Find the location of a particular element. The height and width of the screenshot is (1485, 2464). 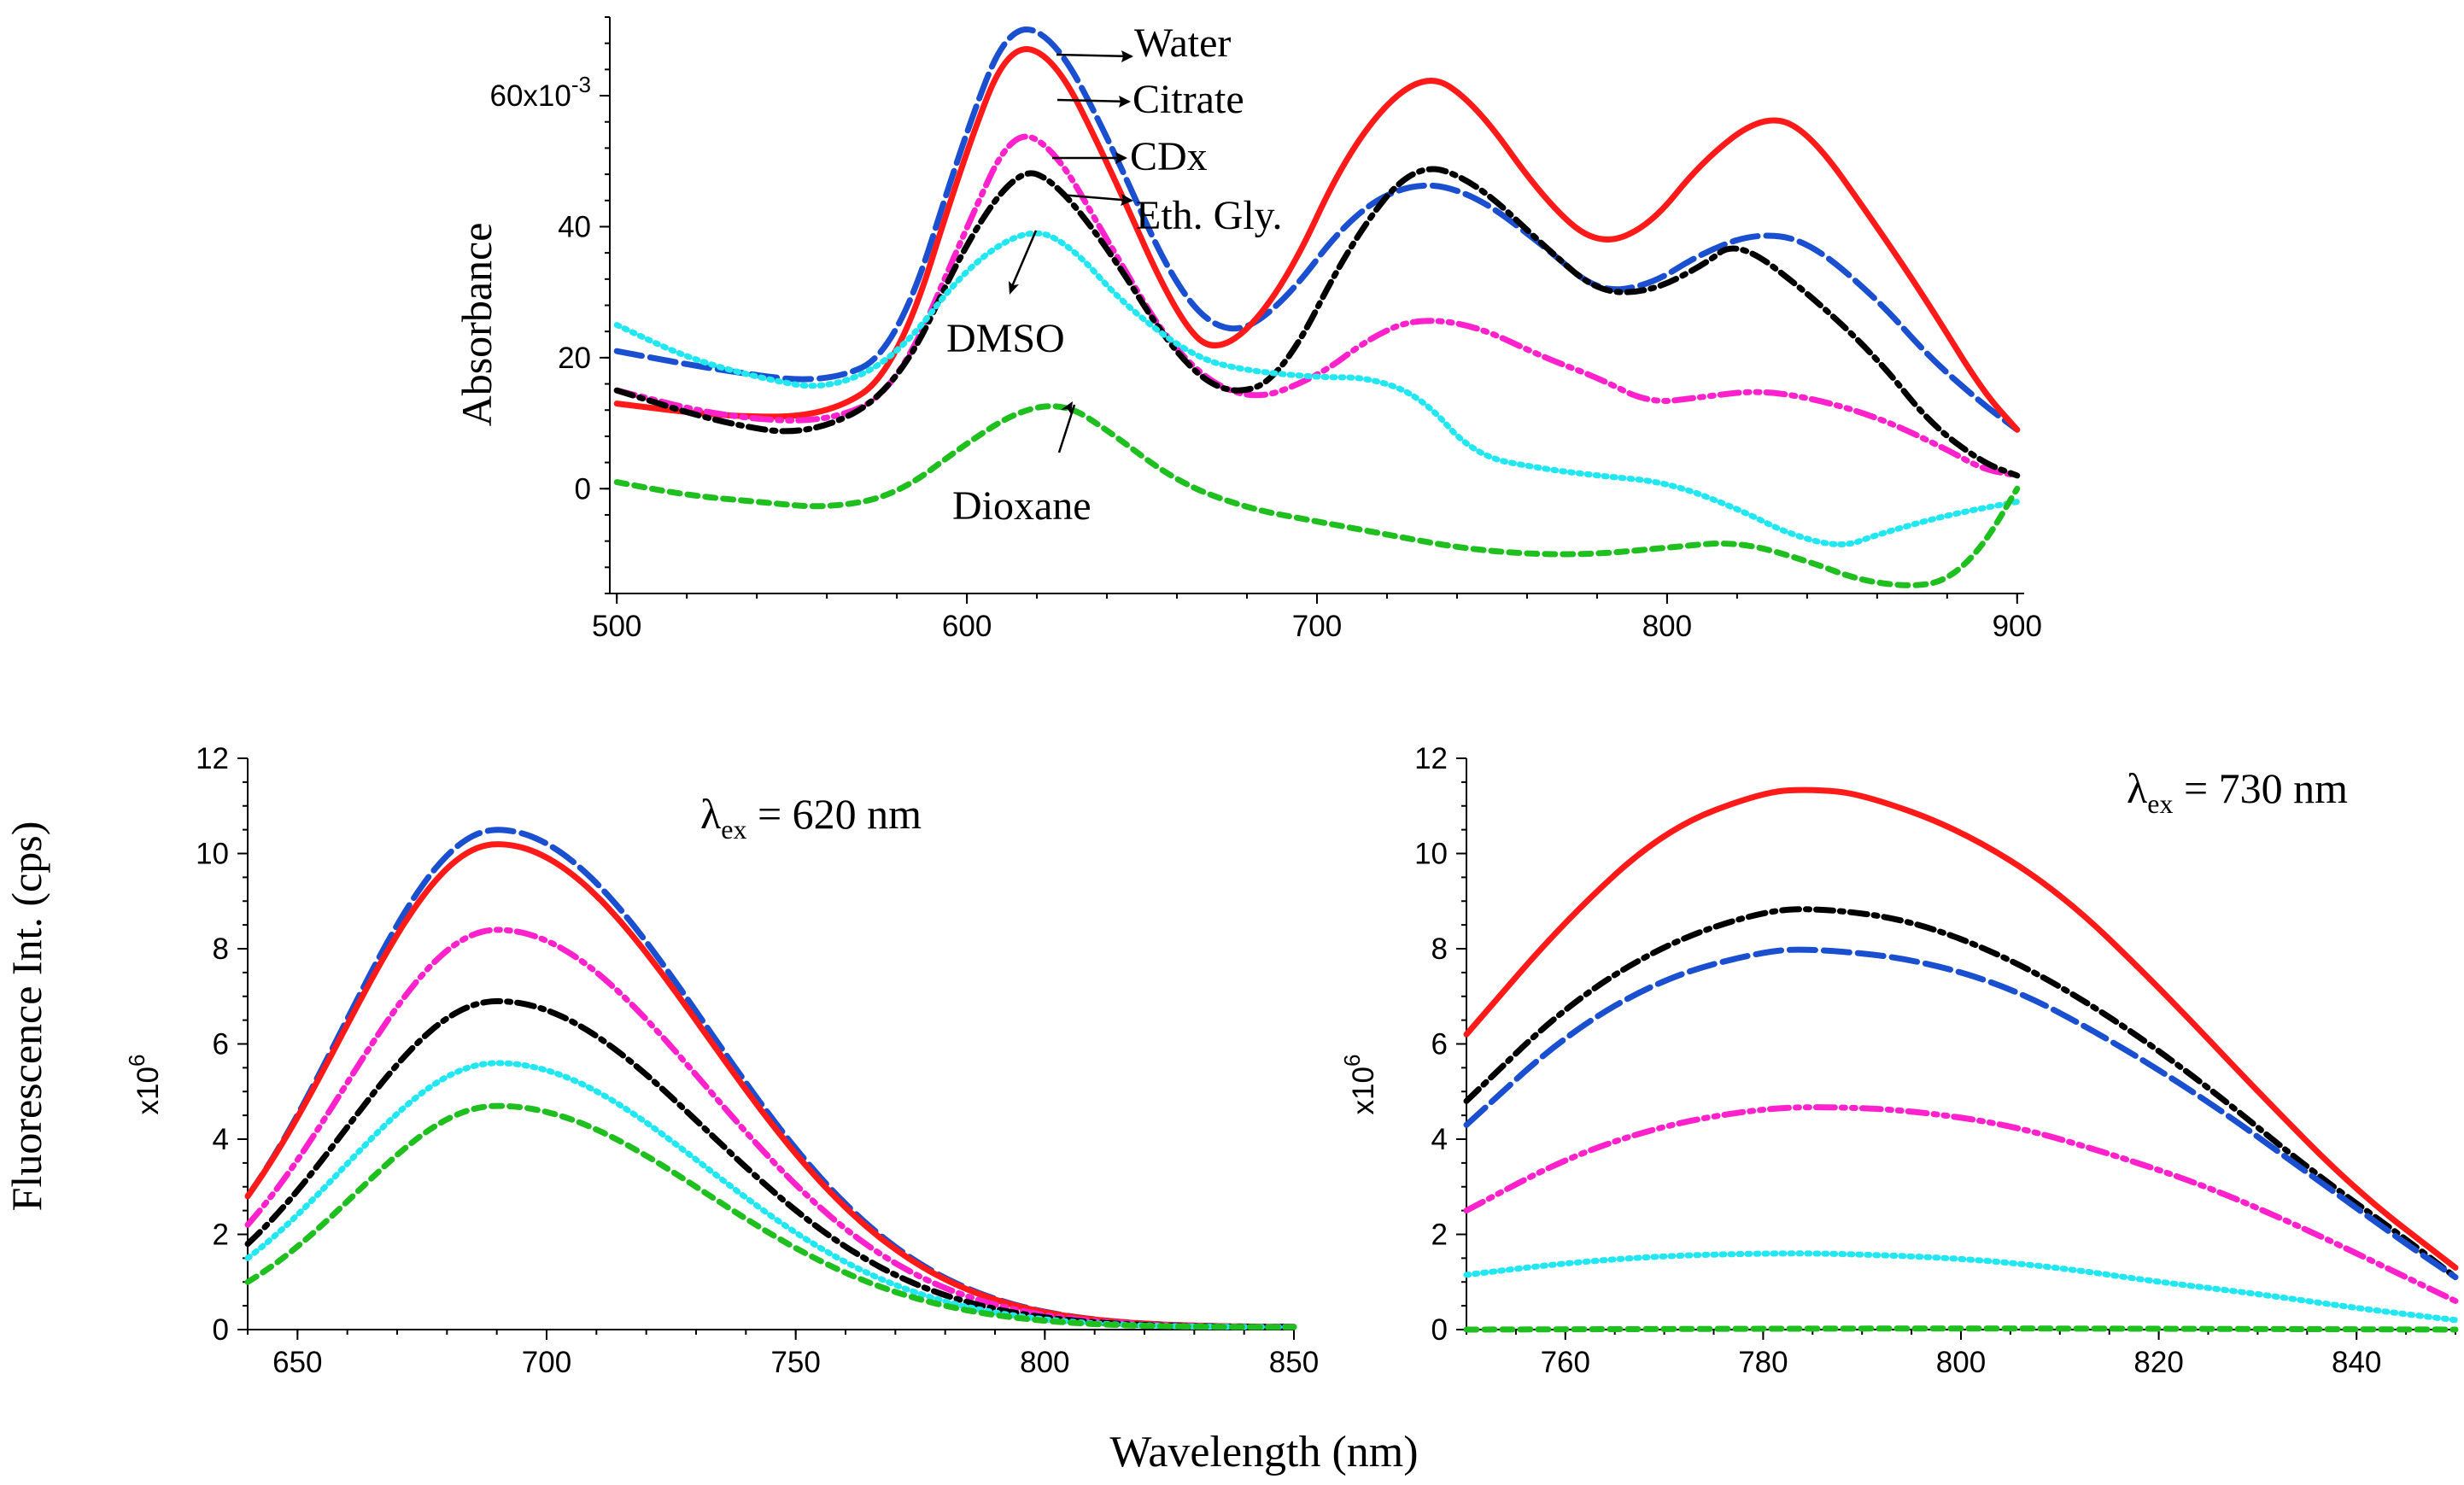

excitation-620-label: λex = 620 nm is located at coordinates (811, 818).